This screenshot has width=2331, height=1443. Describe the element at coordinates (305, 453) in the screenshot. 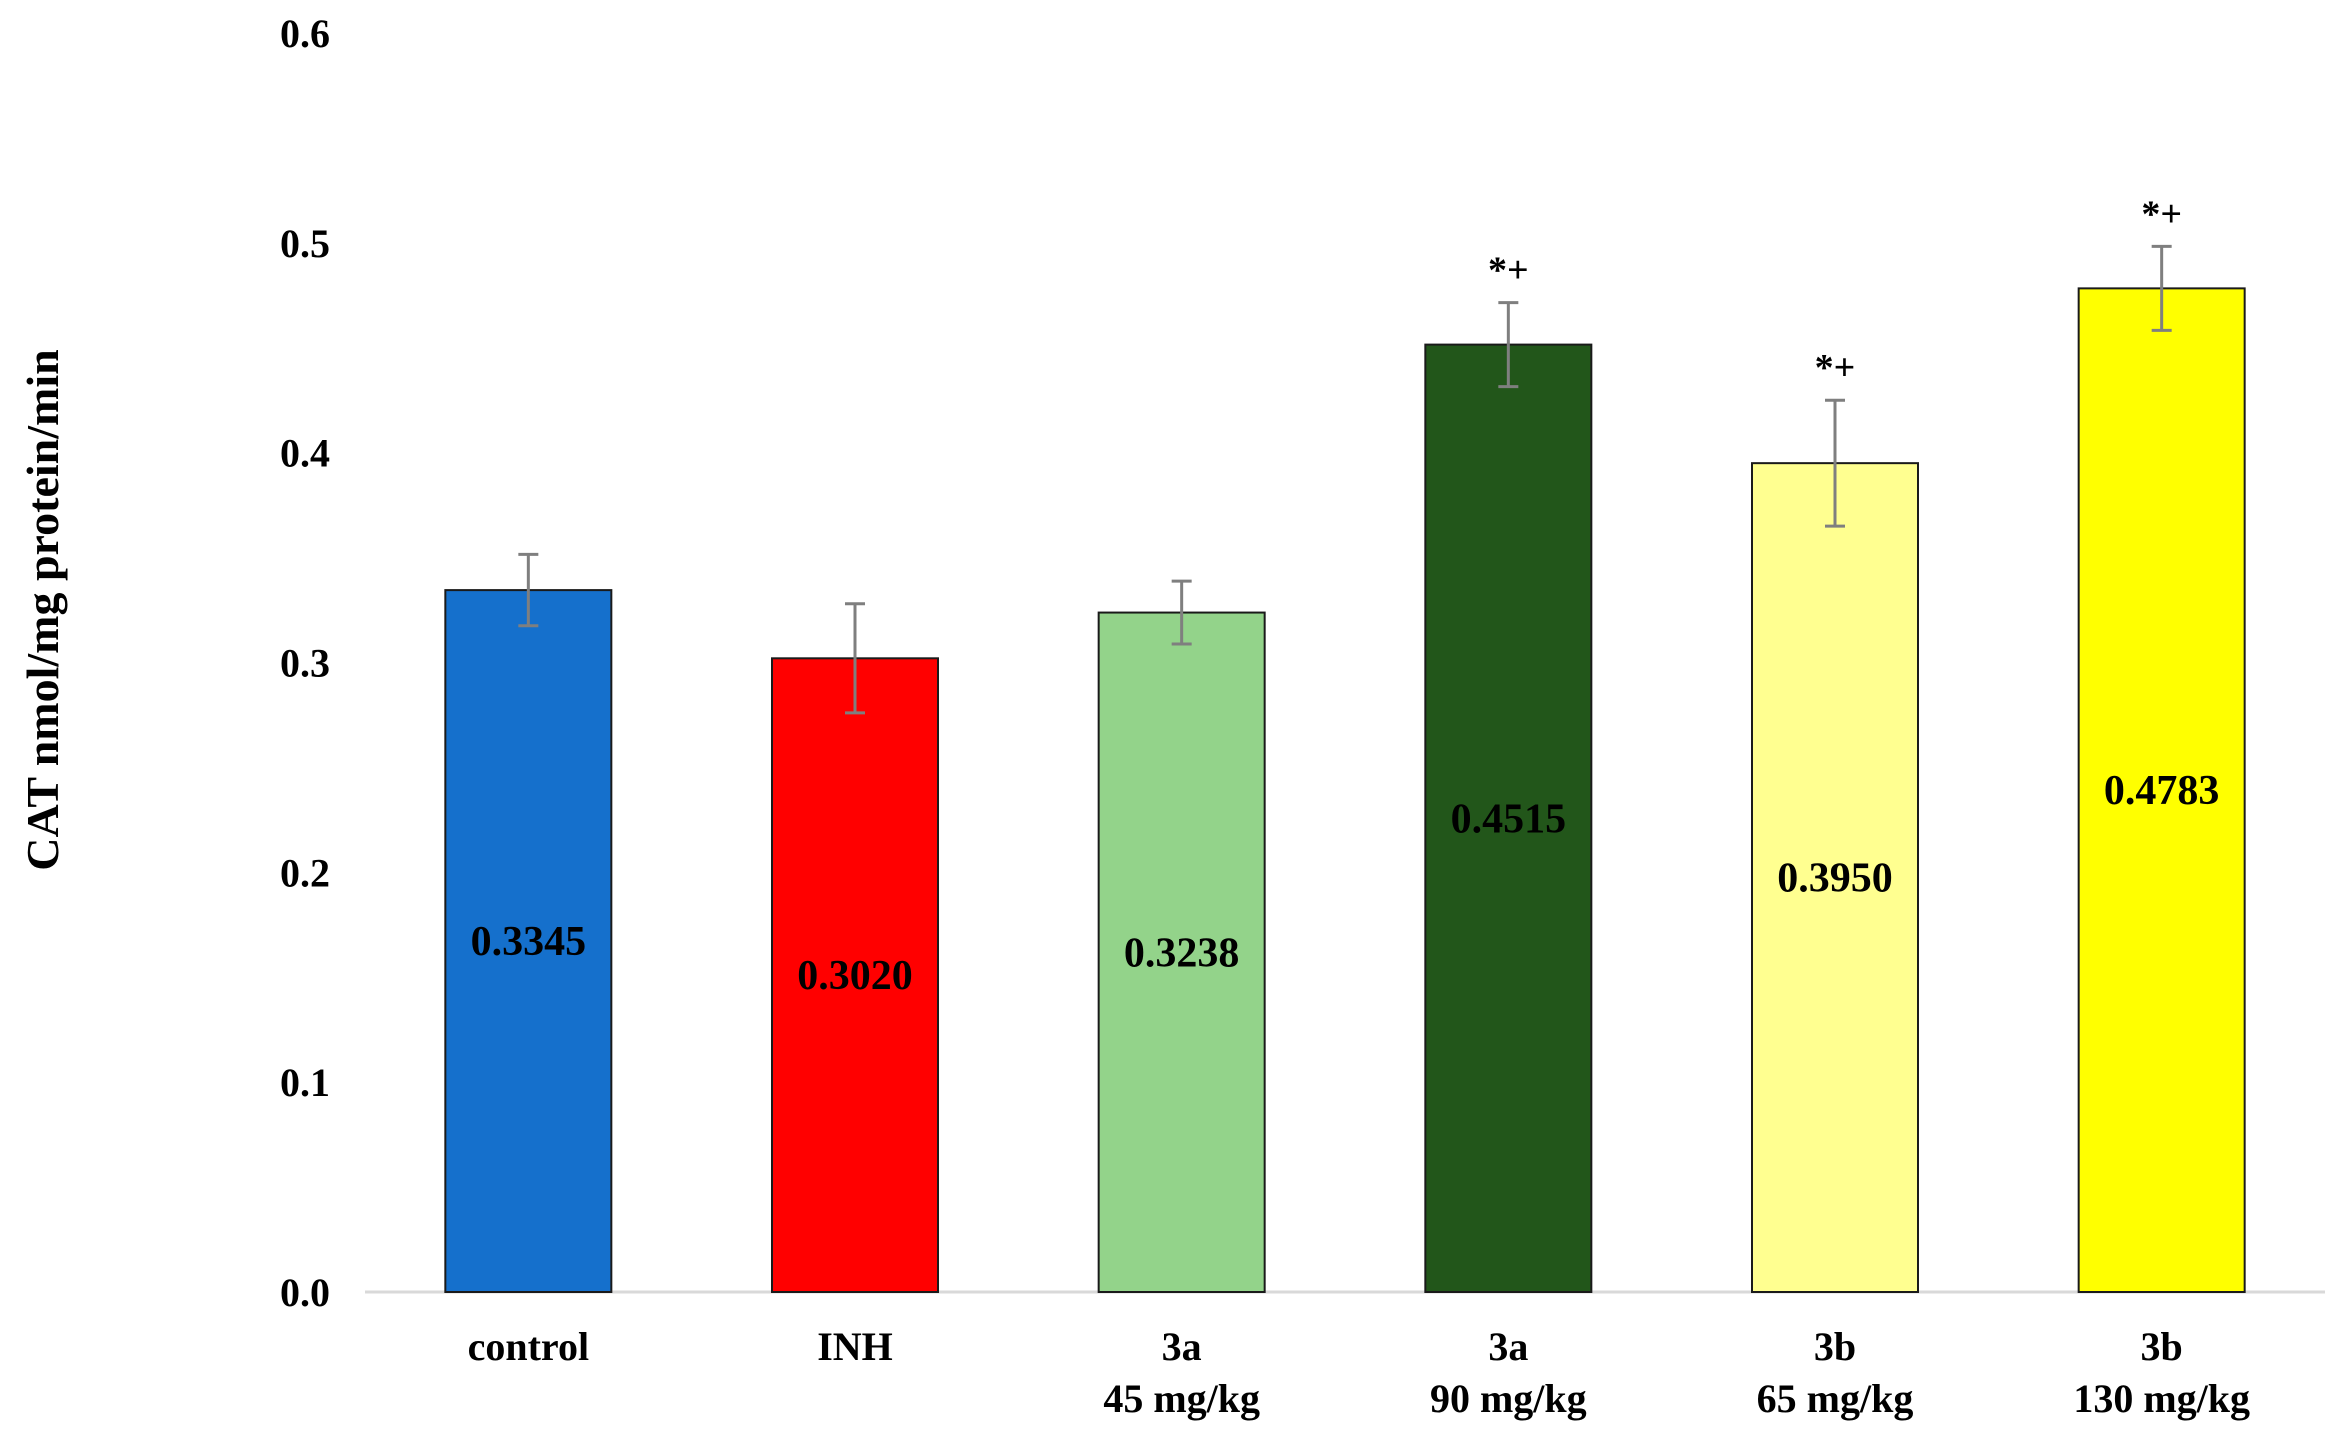

I see `y-tick-label: 0.4` at that location.